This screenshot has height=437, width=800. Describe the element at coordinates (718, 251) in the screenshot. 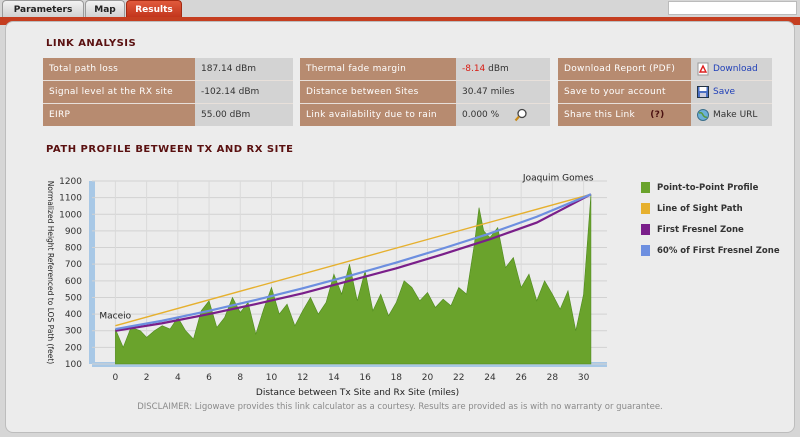

I see `legend-label-fresnel-60: 60% of First Fresnel Zone` at that location.